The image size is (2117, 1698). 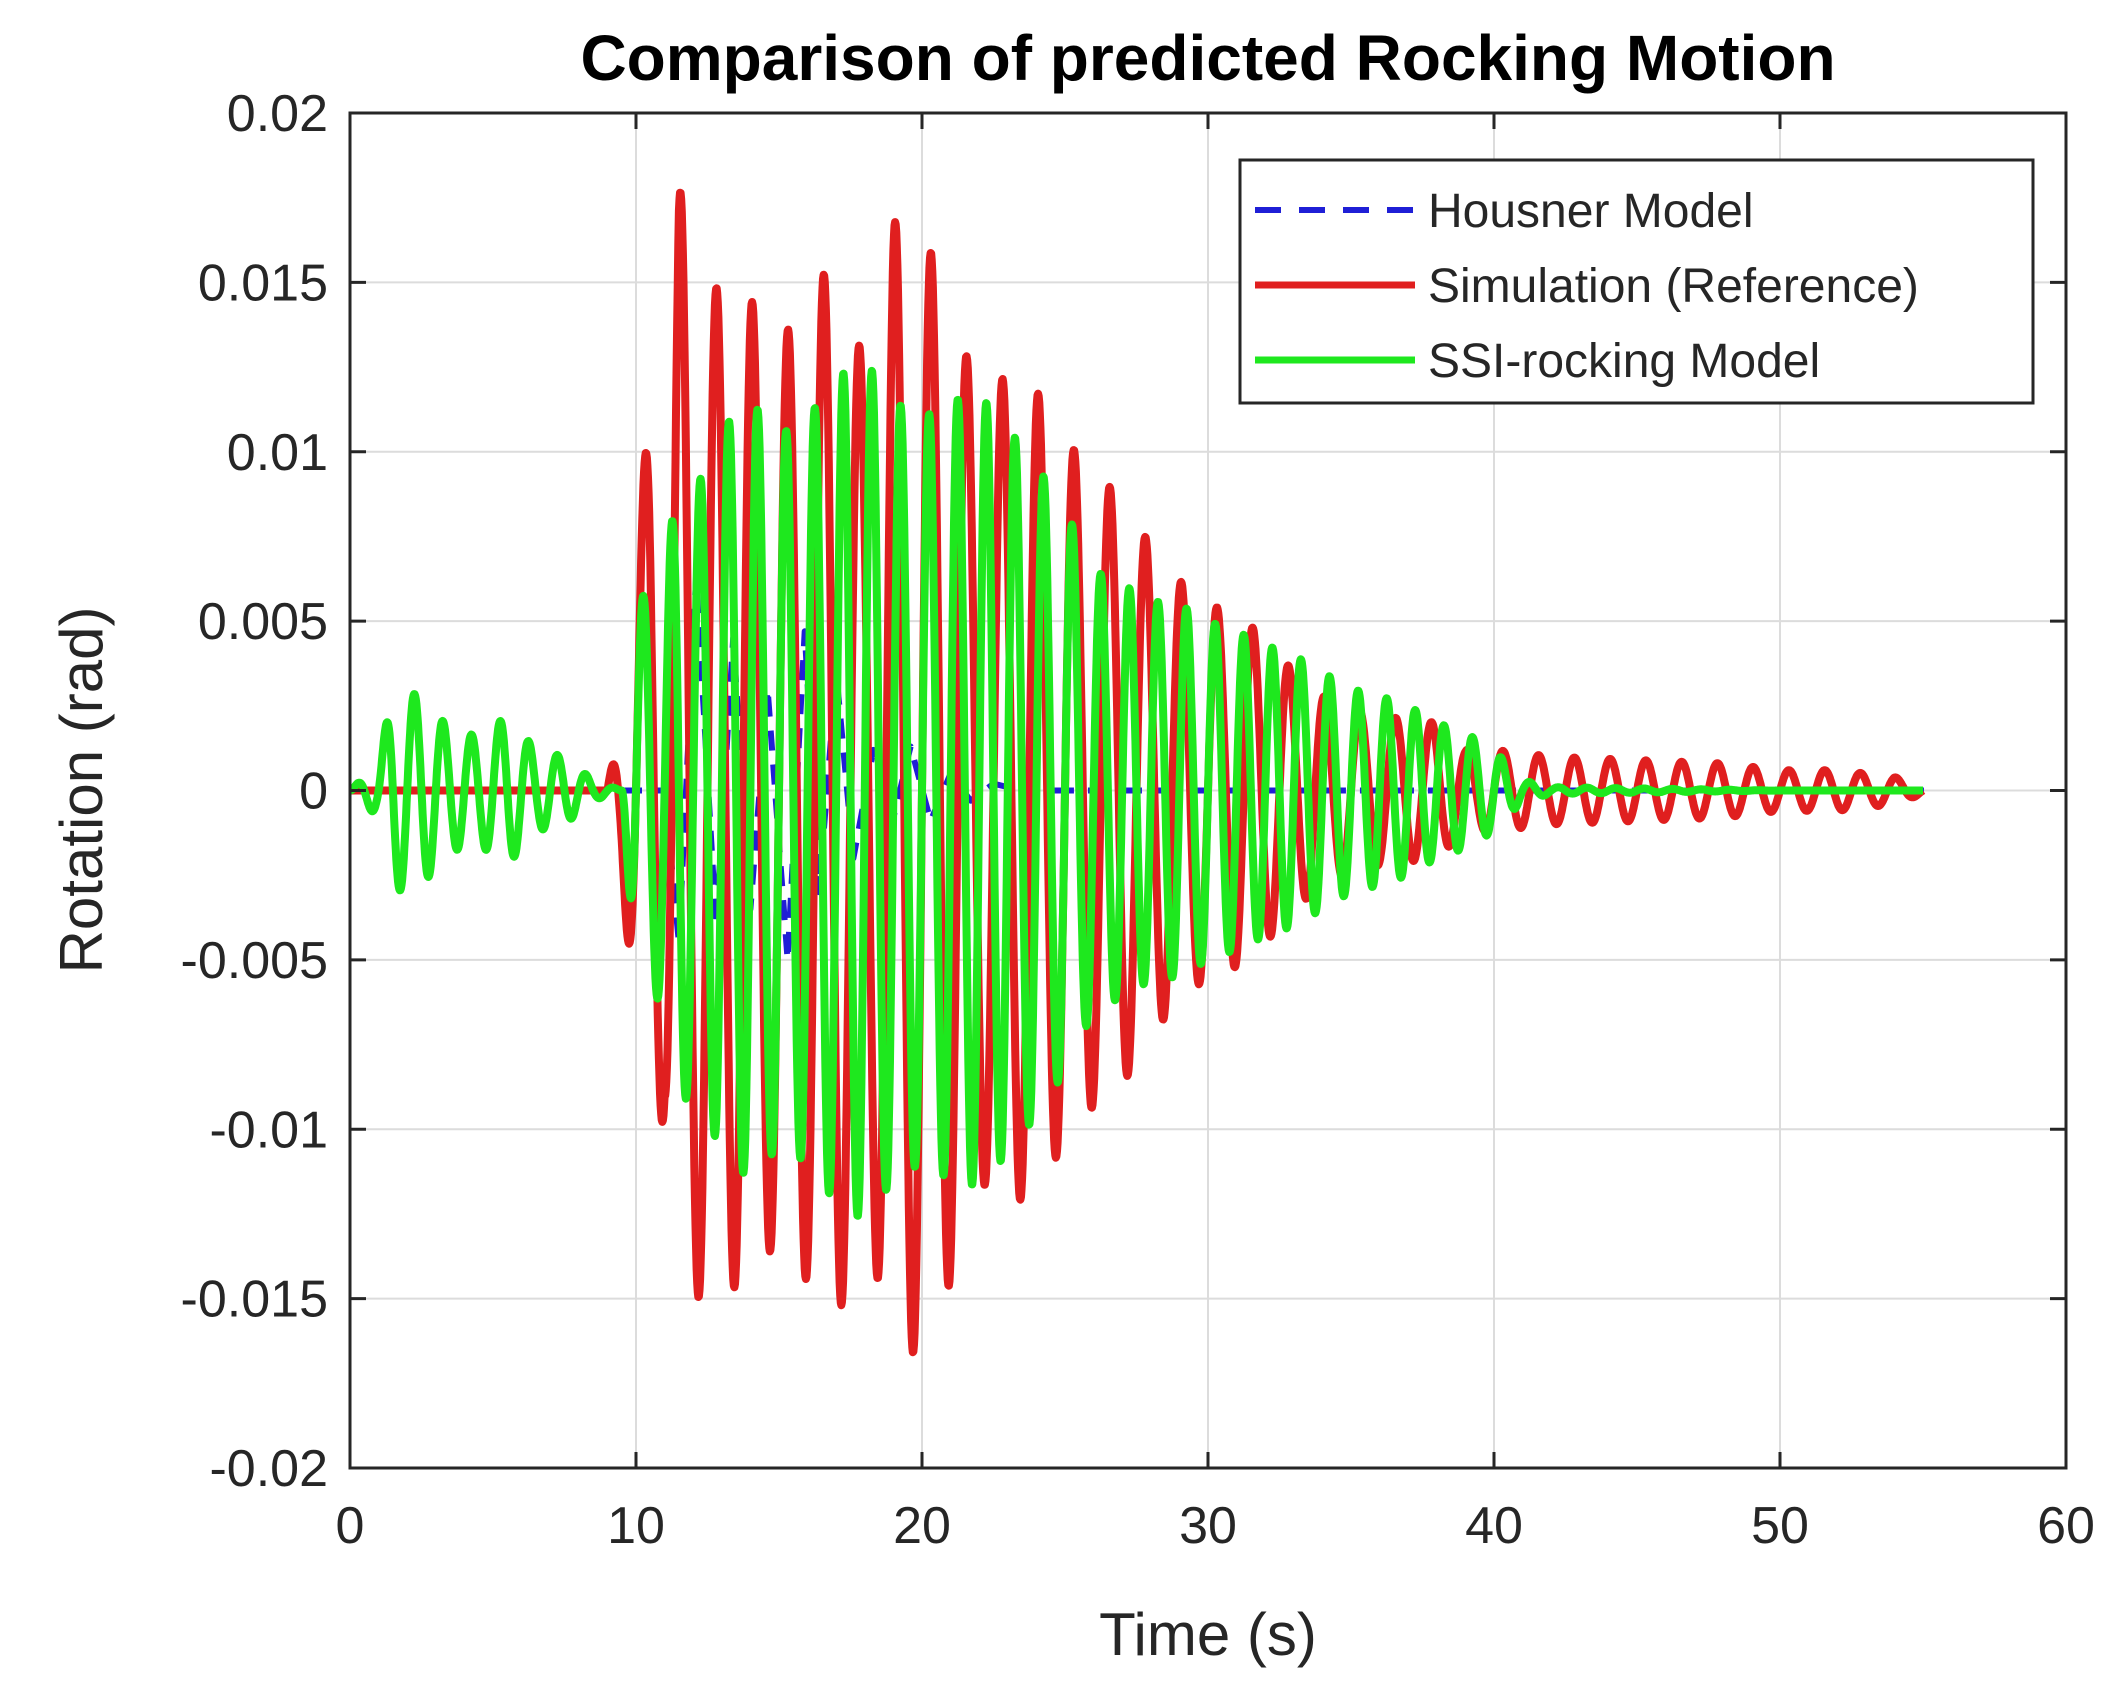 What do you see at coordinates (277, 453) in the screenshot?
I see `y-tick-label: 0.01` at bounding box center [277, 453].